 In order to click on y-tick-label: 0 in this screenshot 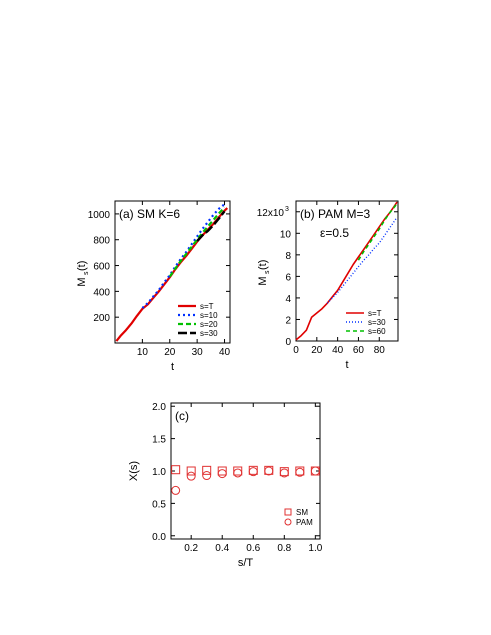, I will do `click(288, 342)`.